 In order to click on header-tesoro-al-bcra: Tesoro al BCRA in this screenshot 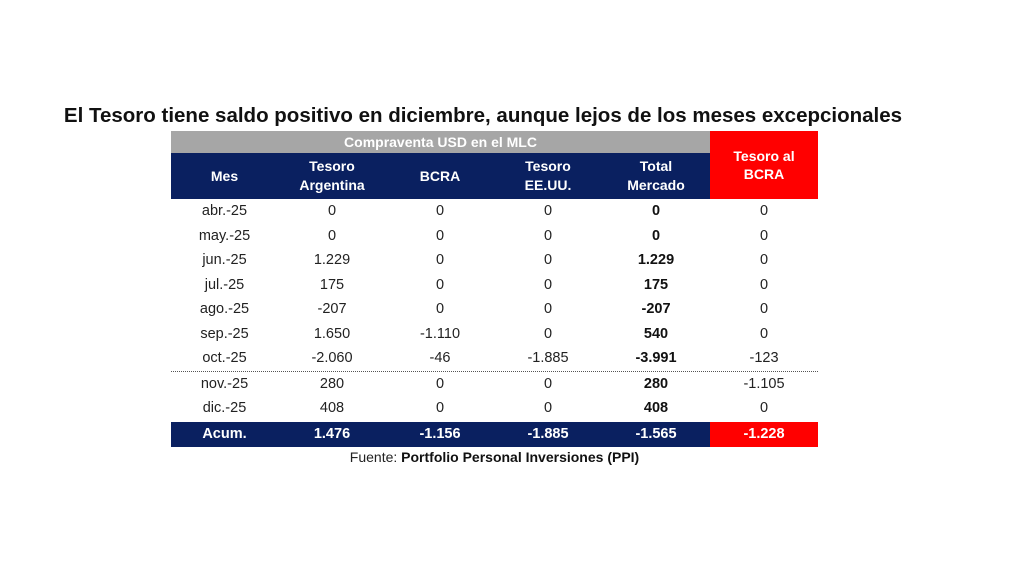, I will do `click(764, 165)`.